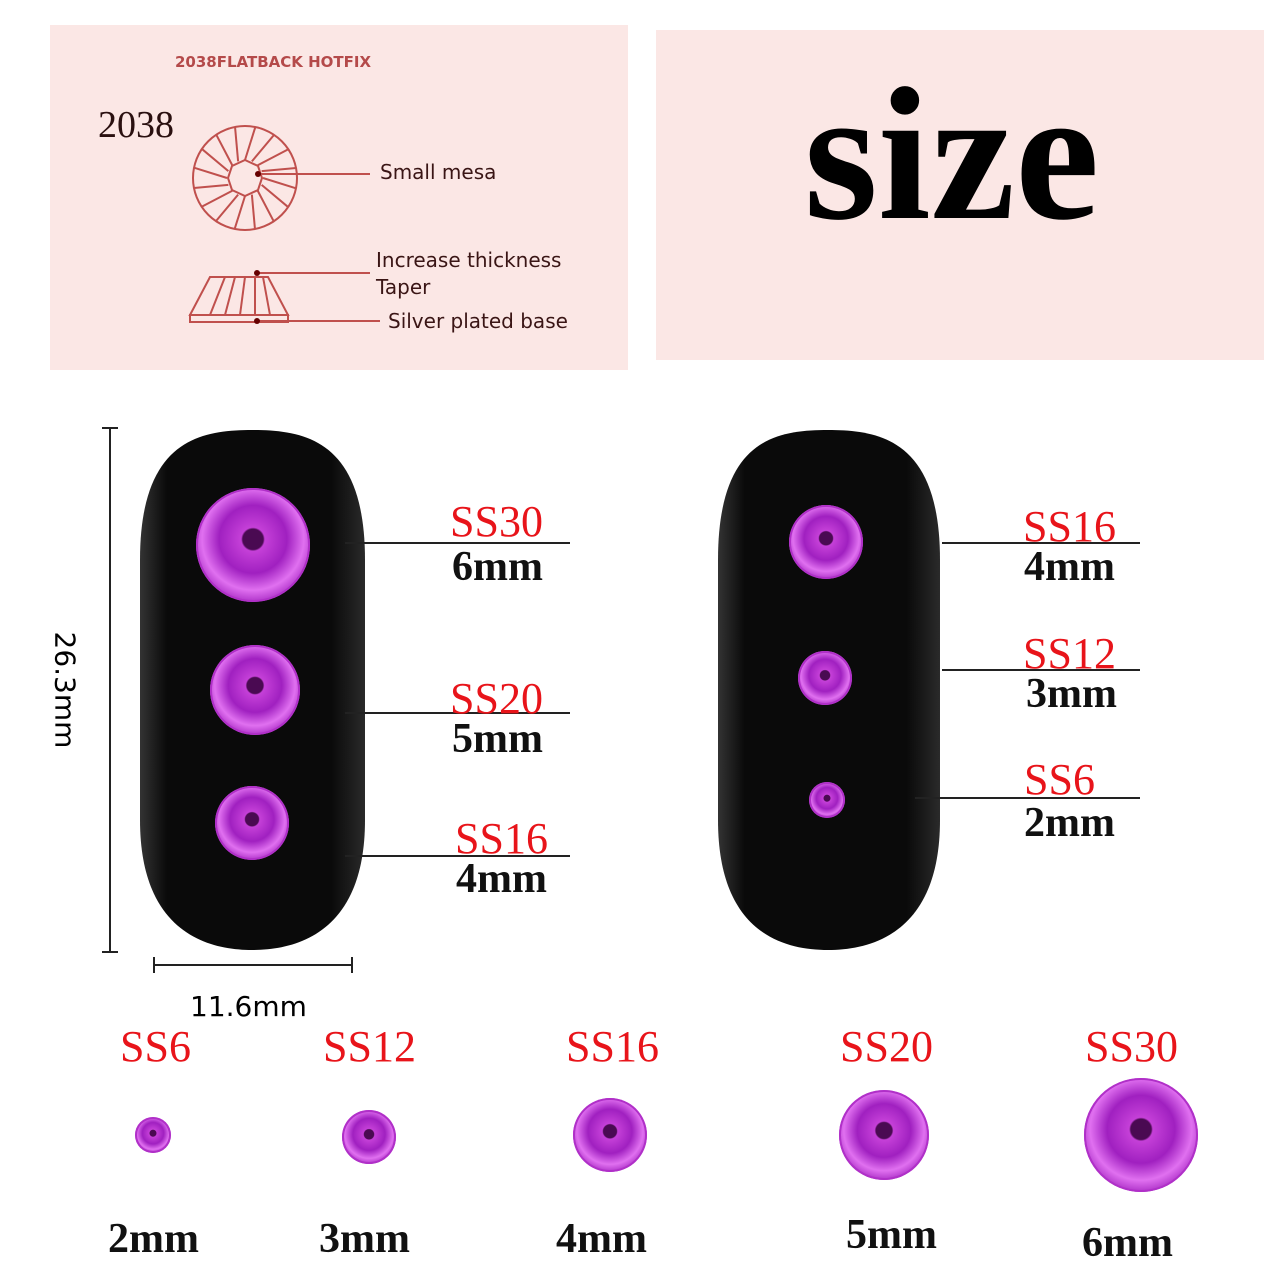 This screenshot has height=1288, width=1288. What do you see at coordinates (1131, 1046) in the screenshot?
I see `lineup-code: SS30` at bounding box center [1131, 1046].